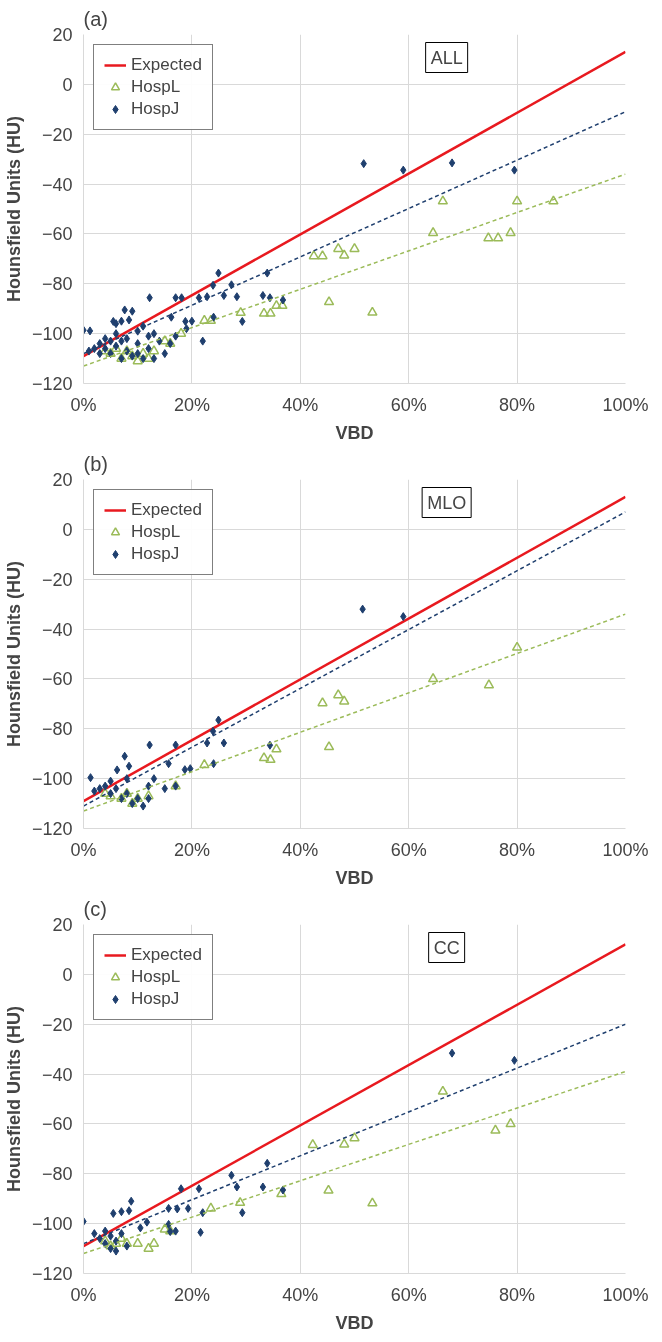 This screenshot has height=1342, width=662. What do you see at coordinates (95, 908) in the screenshot?
I see `chart-title: (c)` at bounding box center [95, 908].